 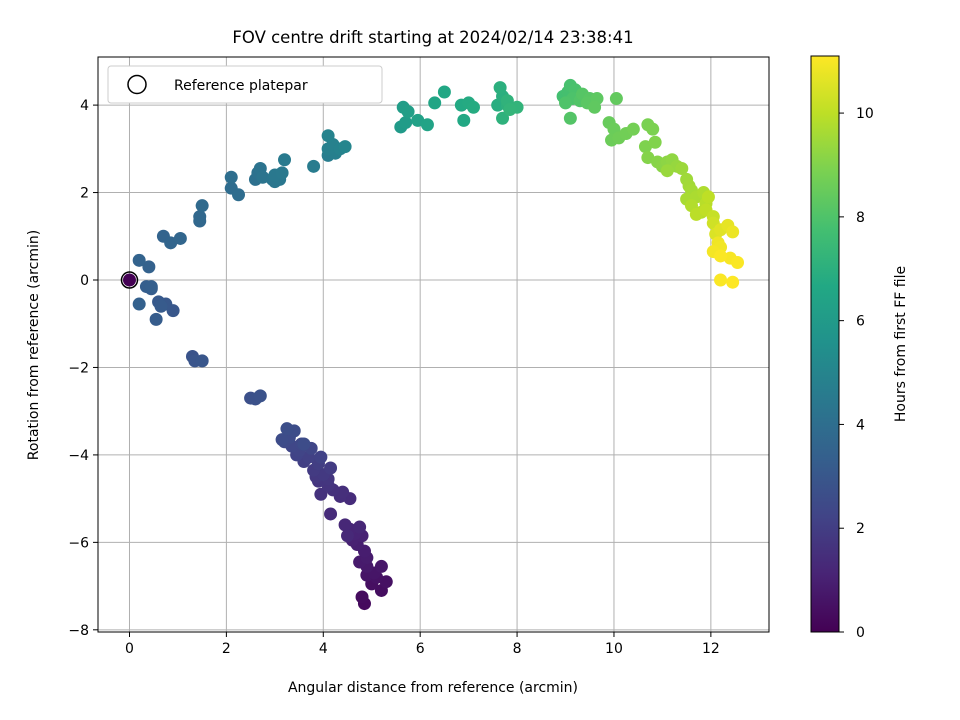 I want to click on legend-box, so click(x=245, y=84).